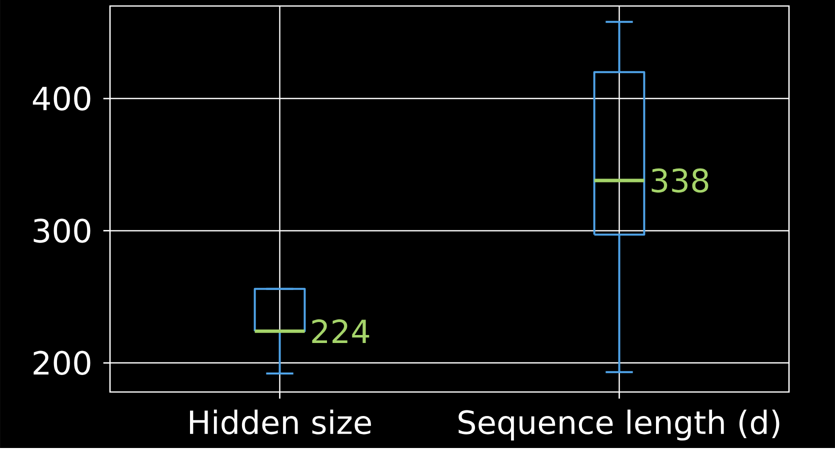 Image resolution: width=835 pixels, height=451 pixels. I want to click on y-tick-label: 400, so click(61, 98).